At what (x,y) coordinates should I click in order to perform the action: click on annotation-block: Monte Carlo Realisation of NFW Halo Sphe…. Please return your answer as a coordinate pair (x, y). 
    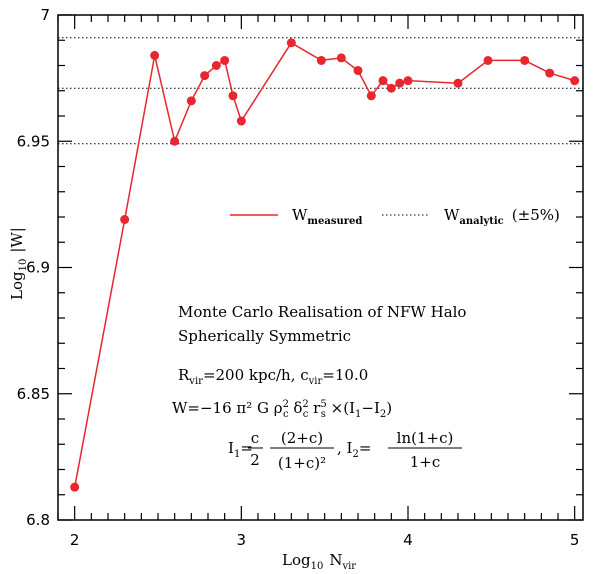
    Looking at the image, I should click on (319, 387).